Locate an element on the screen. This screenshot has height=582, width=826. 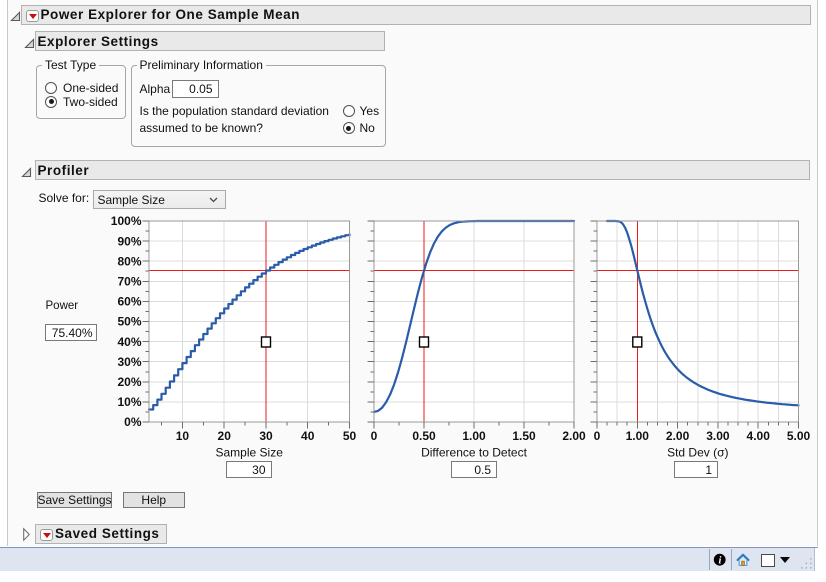
svg-text: 80% is located at coordinates (129, 261).